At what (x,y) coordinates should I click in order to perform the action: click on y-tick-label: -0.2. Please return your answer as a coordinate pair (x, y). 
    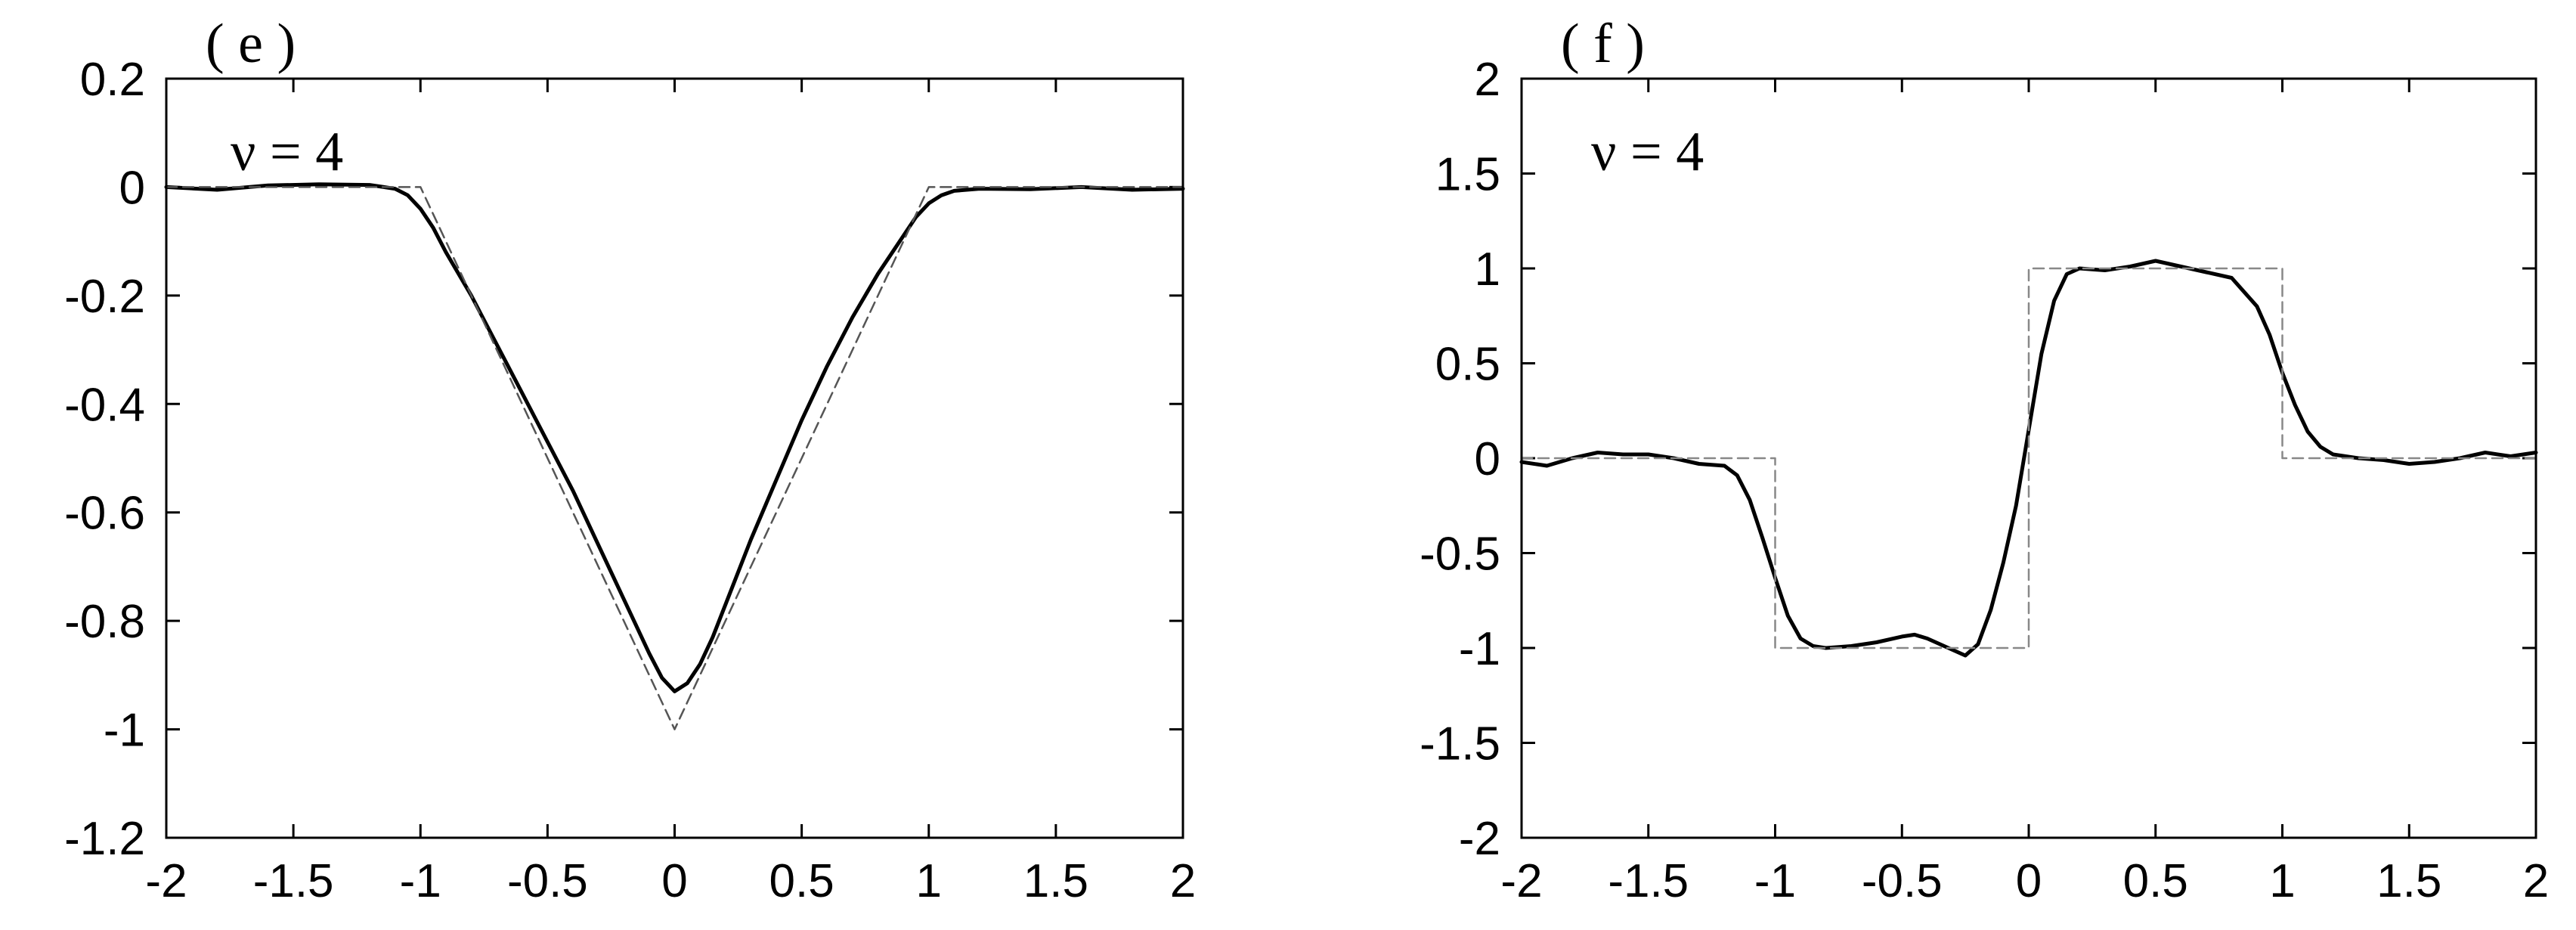
    Looking at the image, I should click on (104, 297).